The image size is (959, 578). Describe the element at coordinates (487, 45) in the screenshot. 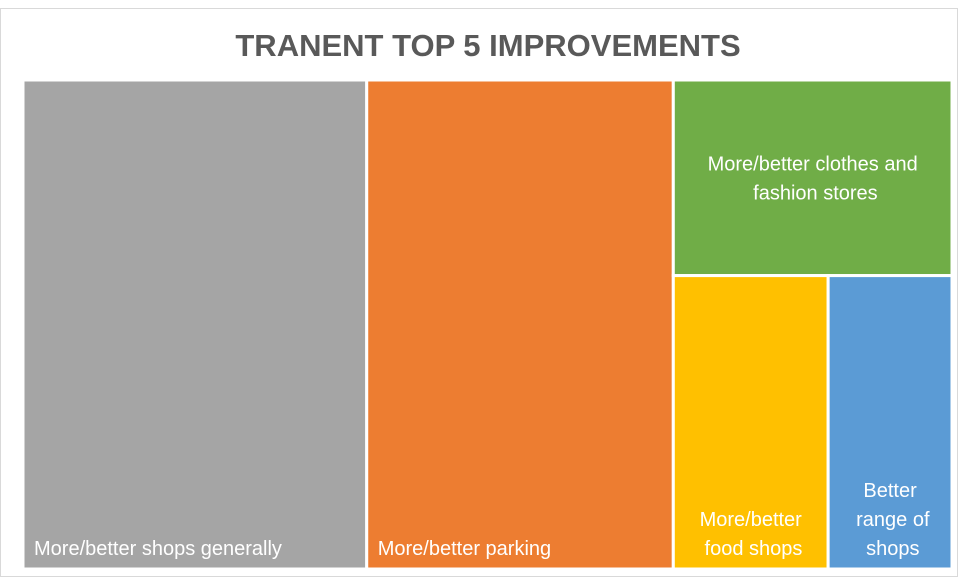

I see `chart-title: TRANENT TOP 5 IMPROVEMENTS` at that location.